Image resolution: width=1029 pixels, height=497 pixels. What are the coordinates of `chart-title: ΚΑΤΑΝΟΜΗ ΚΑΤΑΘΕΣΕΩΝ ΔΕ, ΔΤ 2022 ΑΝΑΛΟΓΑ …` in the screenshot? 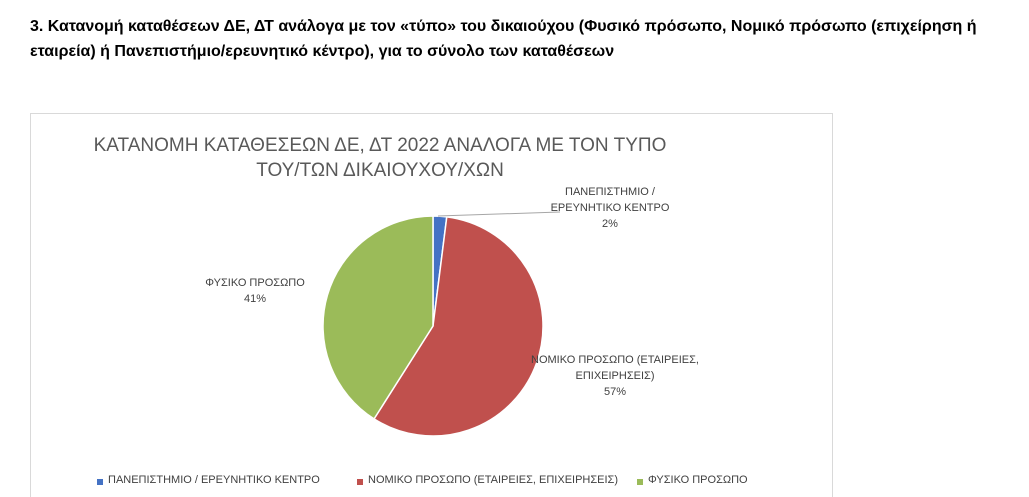 It's located at (380, 158).